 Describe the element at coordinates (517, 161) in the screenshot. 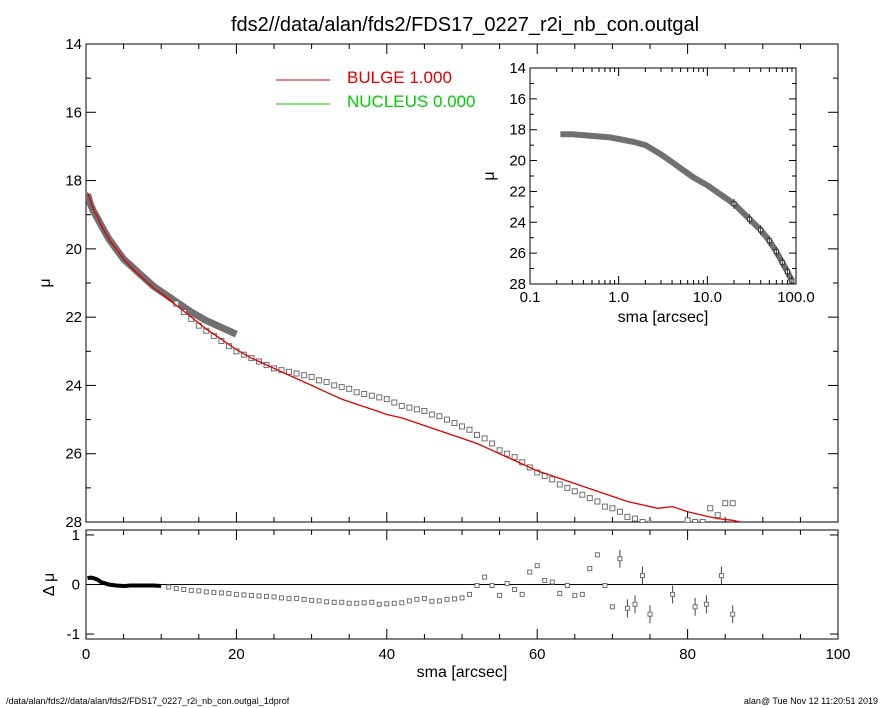

I see `inset-y-tick-label: 20` at that location.